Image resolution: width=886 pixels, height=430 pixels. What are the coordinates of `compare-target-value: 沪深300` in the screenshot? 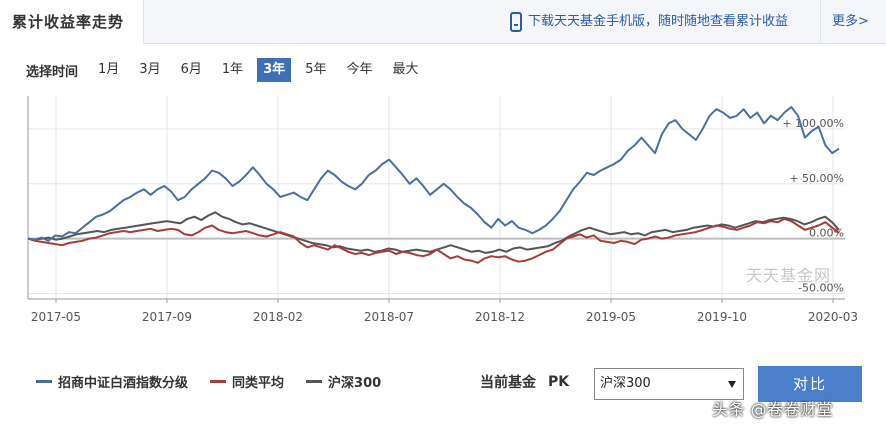 It's located at (625, 383).